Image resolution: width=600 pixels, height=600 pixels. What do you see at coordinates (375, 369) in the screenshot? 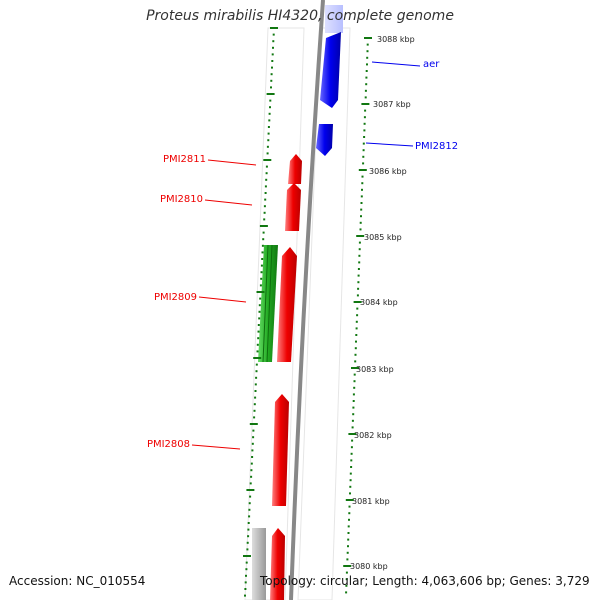
I see `tick-label: 3083 kbp` at bounding box center [375, 369].